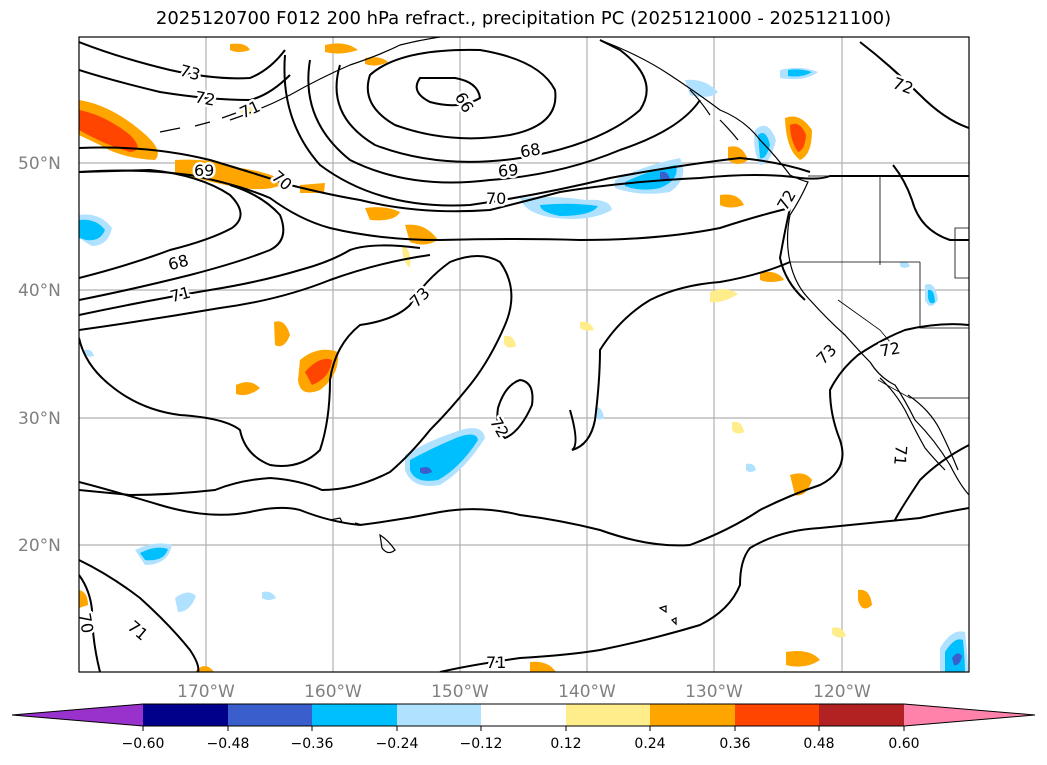 The width and height of the screenshot is (1047, 765). Describe the element at coordinates (460, 692) in the screenshot. I see `lon-label-150w: 150°W` at that location.